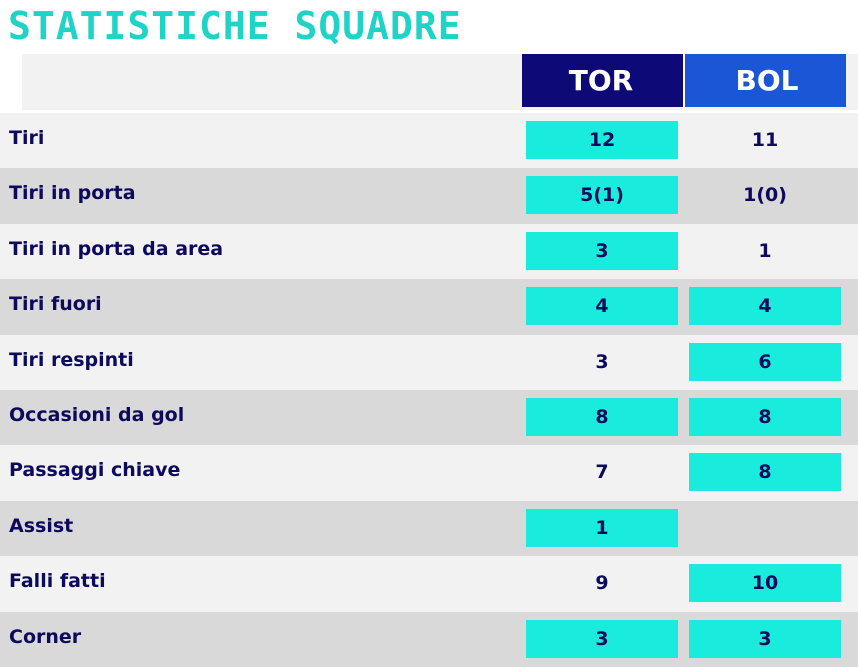 This screenshot has height=667, width=858. I want to click on stat-value-home: 9, so click(602, 583).